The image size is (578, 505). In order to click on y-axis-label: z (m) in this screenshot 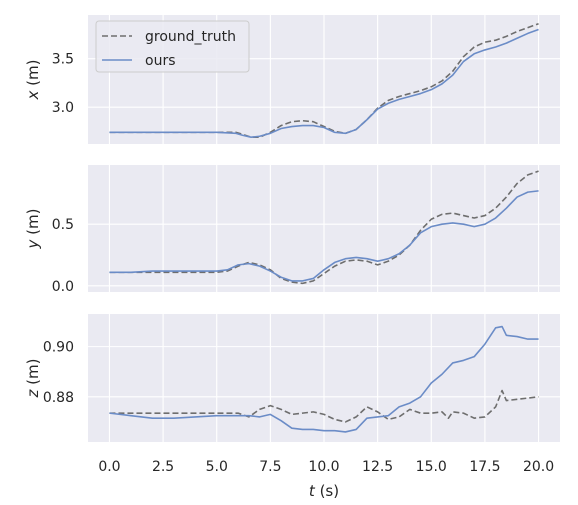, I will do `click(33, 379)`.